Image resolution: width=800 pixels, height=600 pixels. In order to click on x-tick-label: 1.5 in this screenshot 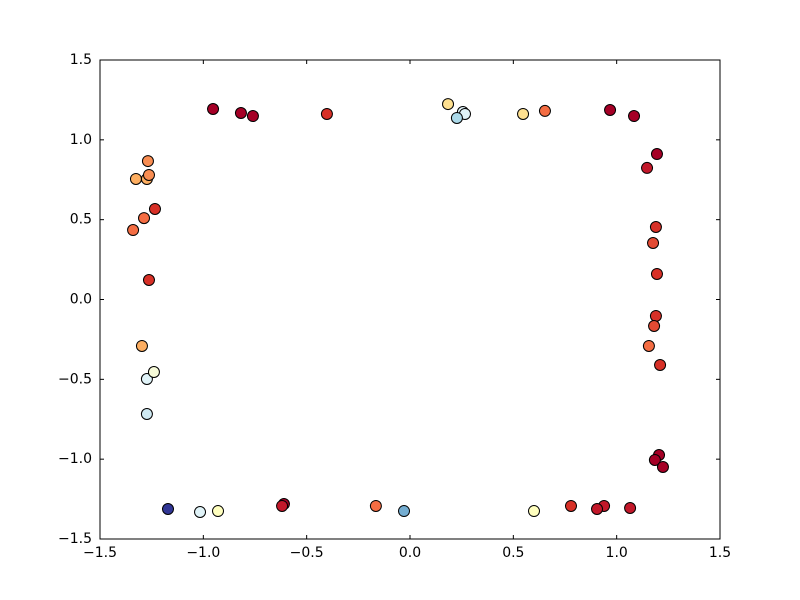, I will do `click(720, 553)`.